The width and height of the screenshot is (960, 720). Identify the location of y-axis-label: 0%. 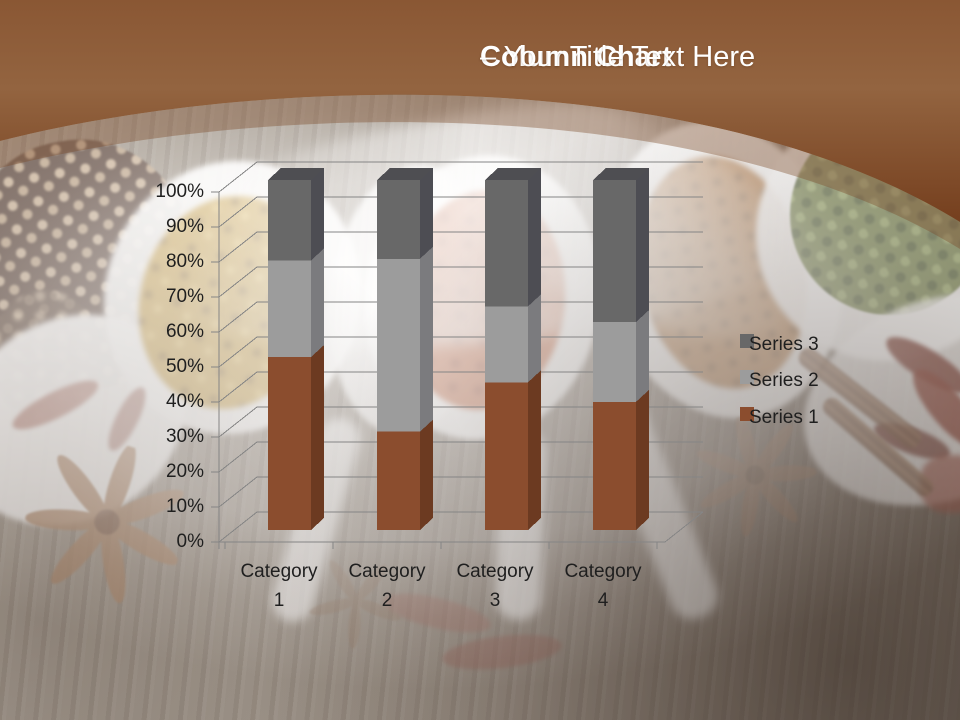
(190, 541).